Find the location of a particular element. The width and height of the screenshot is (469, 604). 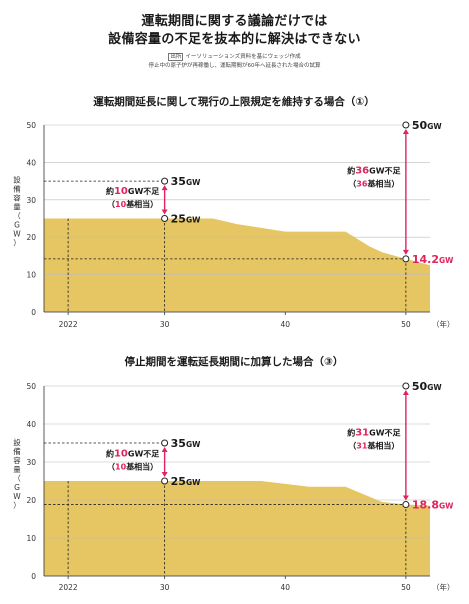

chart2-annotation-2030-line2: （10基相当） is located at coordinates (132, 466).